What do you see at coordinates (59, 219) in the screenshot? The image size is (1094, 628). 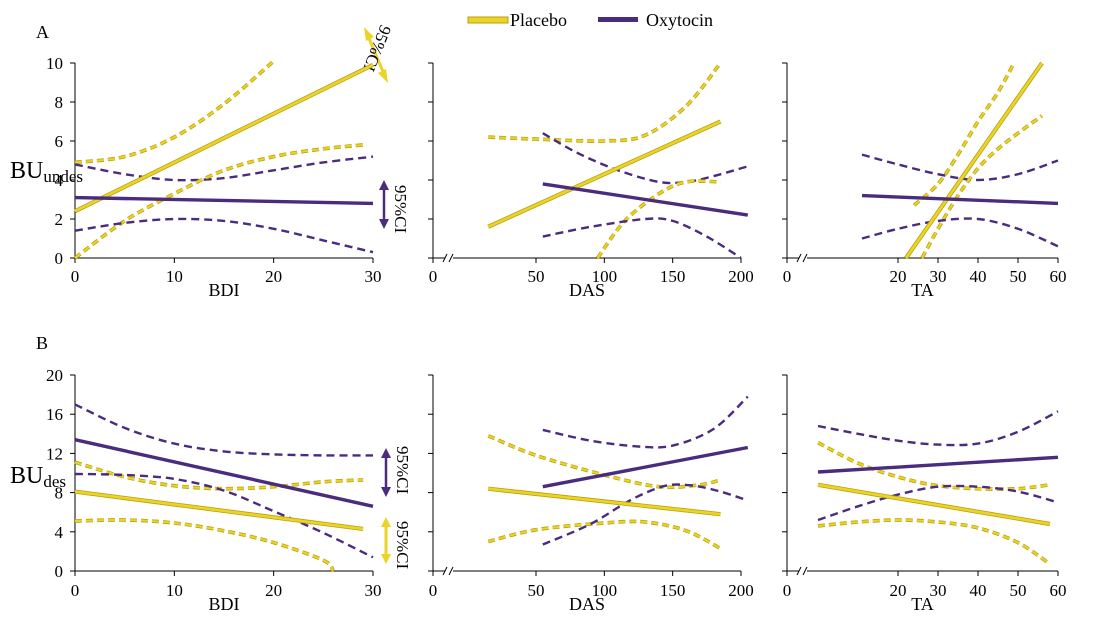 I see `y-tick-label: 2` at bounding box center [59, 219].